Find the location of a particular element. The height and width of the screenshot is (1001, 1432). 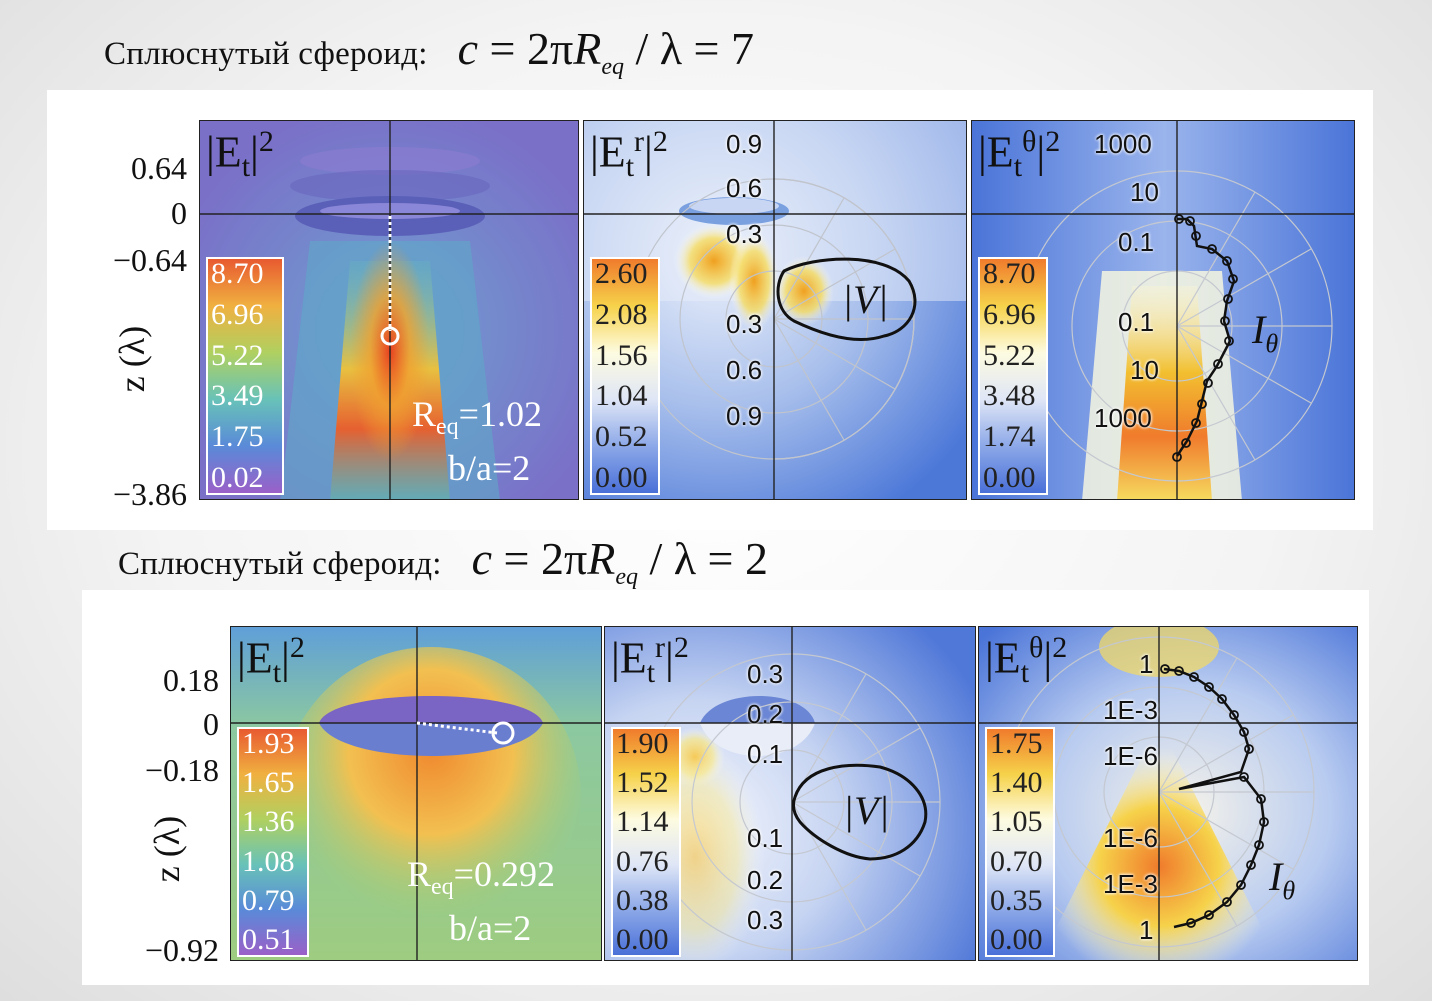

colorbar-value: 1.04 is located at coordinates (621, 396).